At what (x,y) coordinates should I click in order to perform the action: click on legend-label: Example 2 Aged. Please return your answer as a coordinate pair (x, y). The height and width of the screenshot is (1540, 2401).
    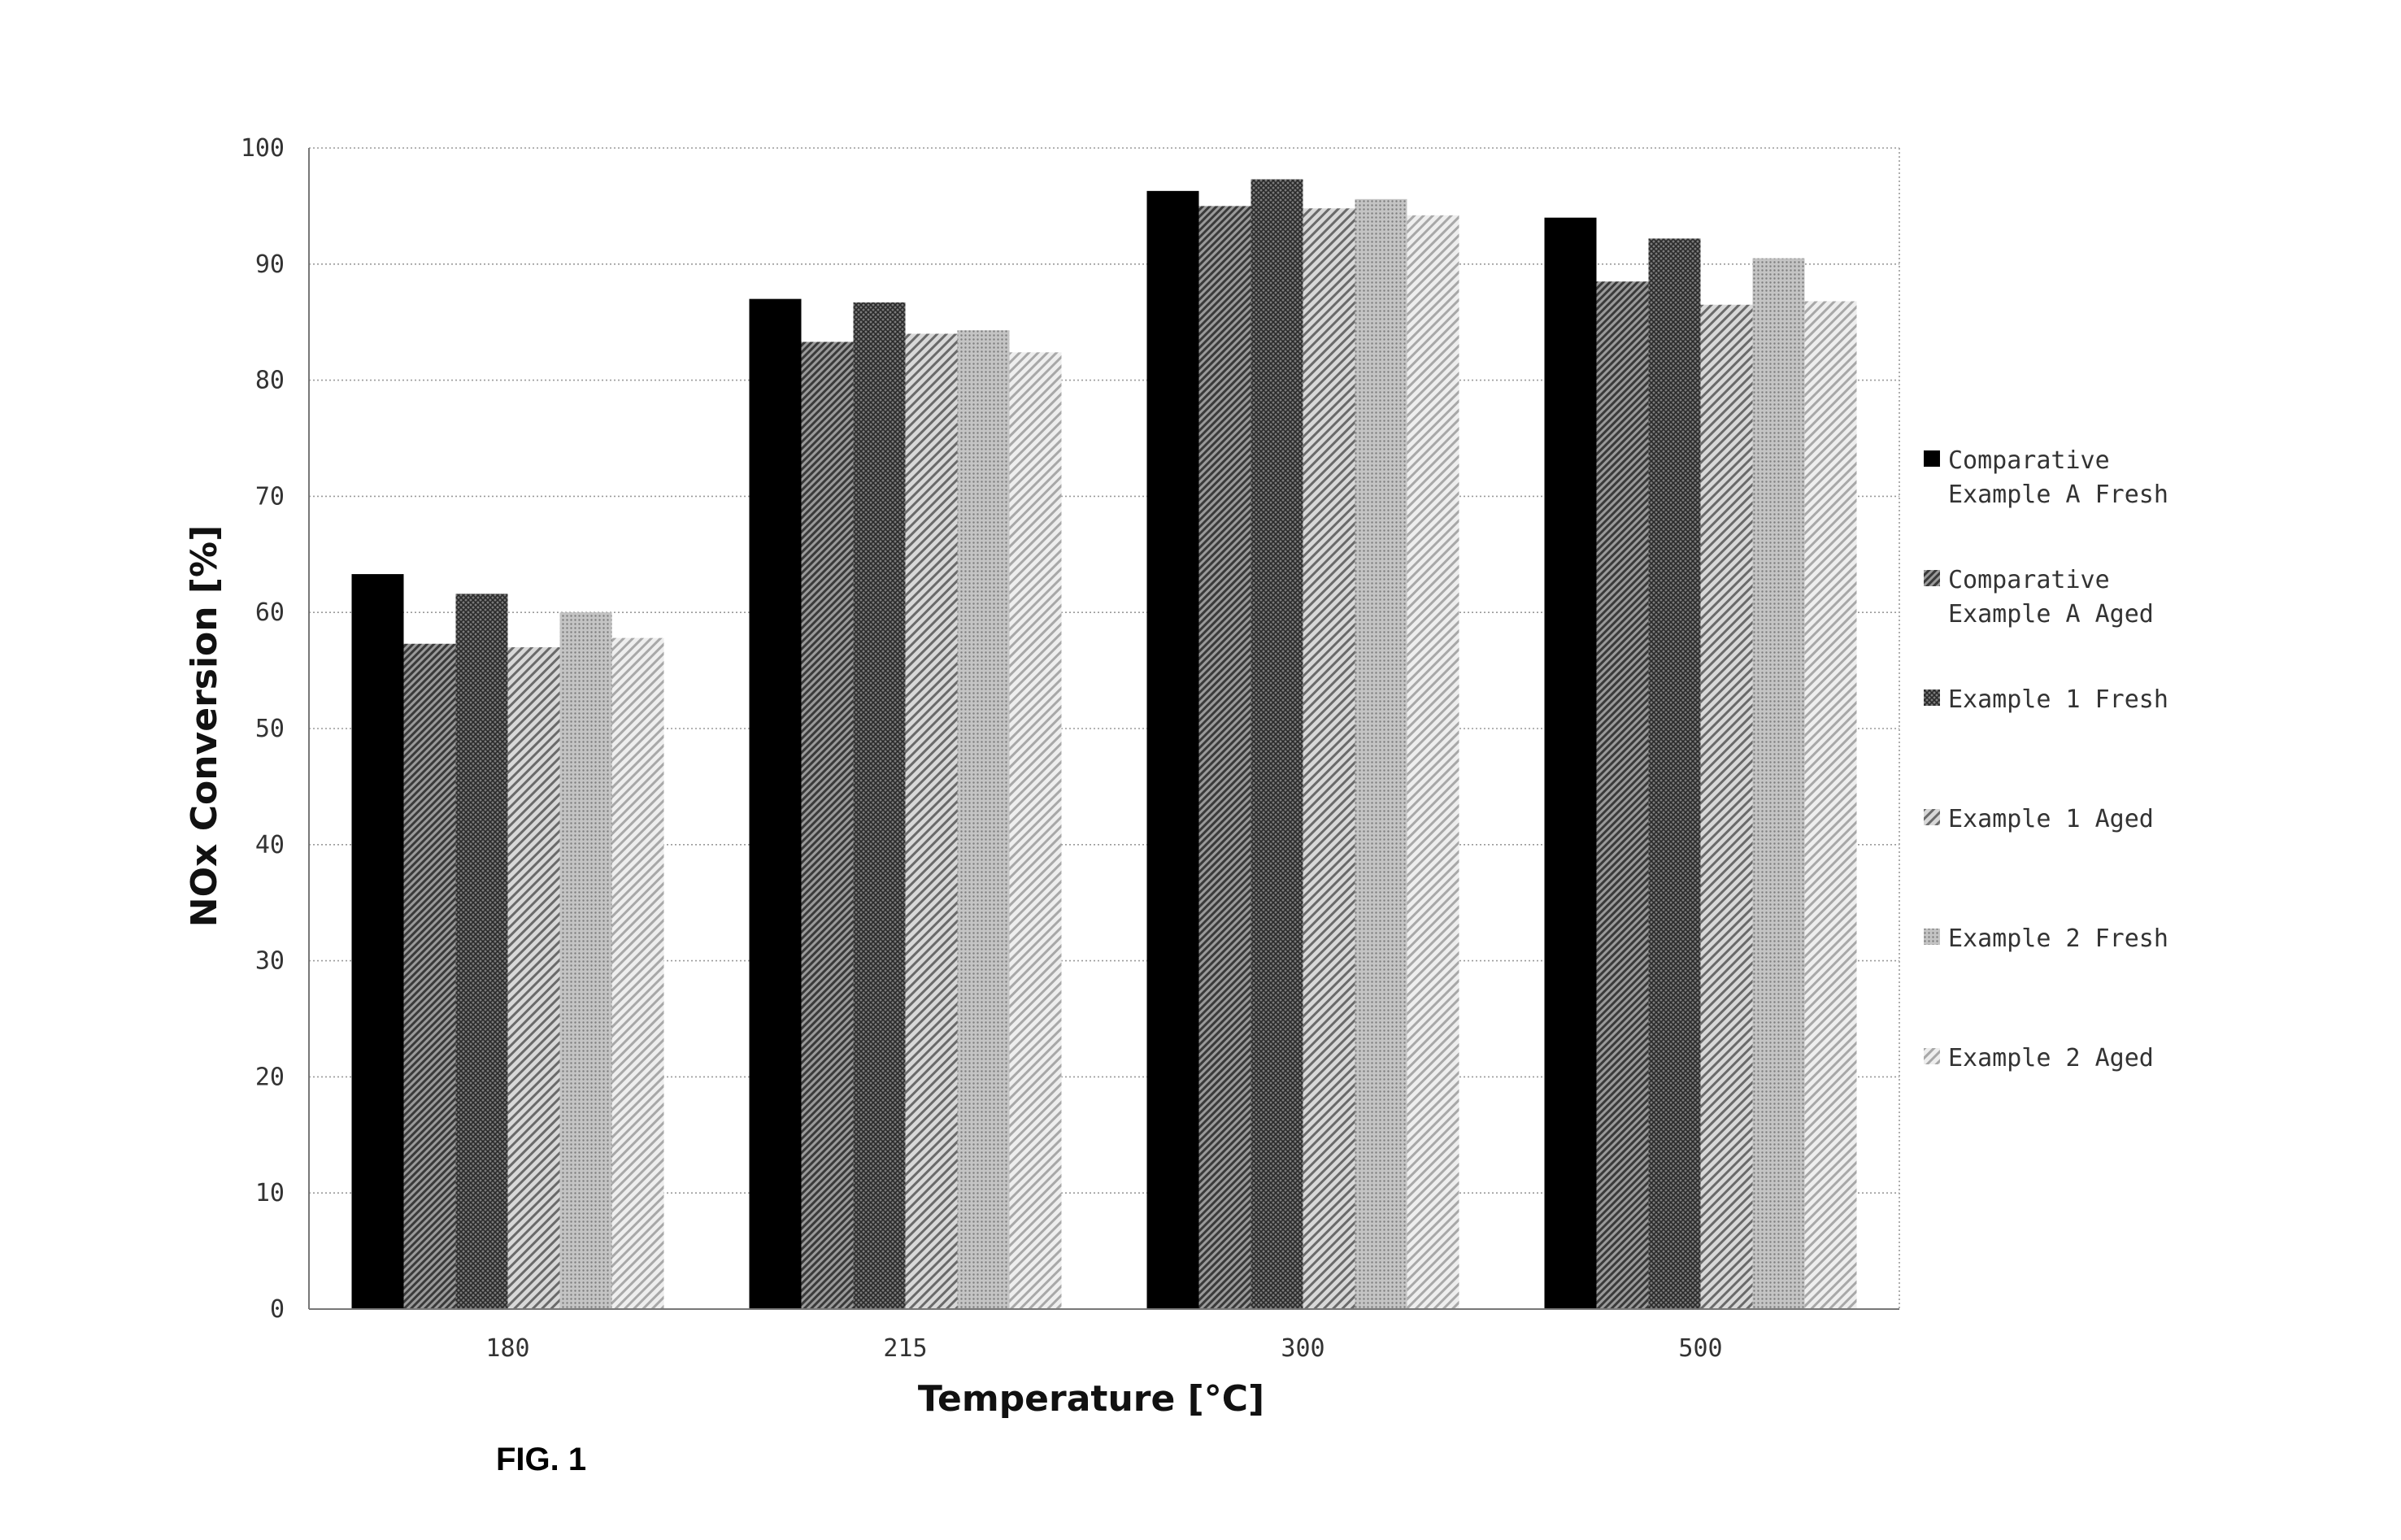
    Looking at the image, I should click on (2051, 1058).